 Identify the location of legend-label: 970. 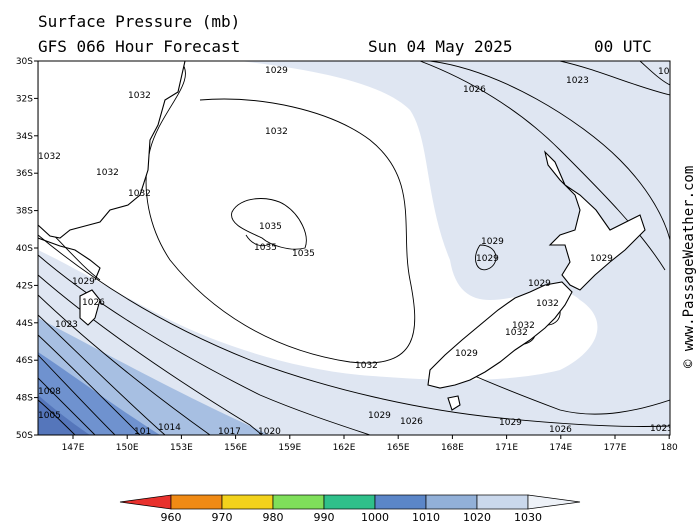
(222, 517).